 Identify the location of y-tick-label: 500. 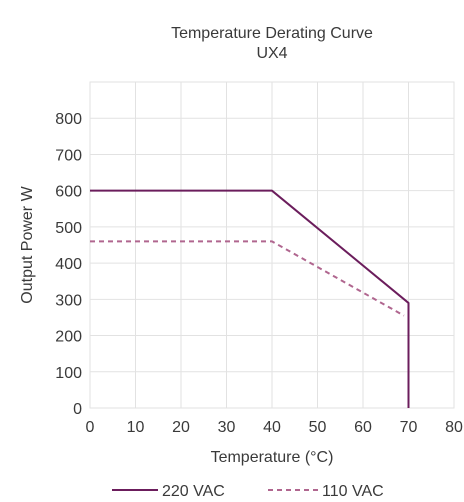
(68, 228).